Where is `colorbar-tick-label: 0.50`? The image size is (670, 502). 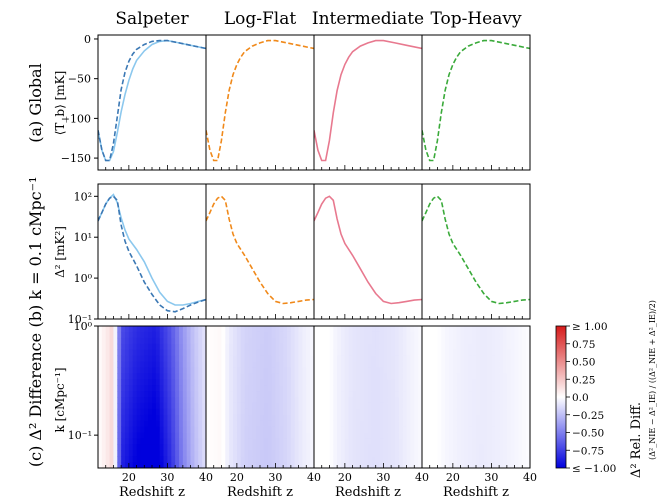 colorbar-tick-label: 0.50 is located at coordinates (583, 363).